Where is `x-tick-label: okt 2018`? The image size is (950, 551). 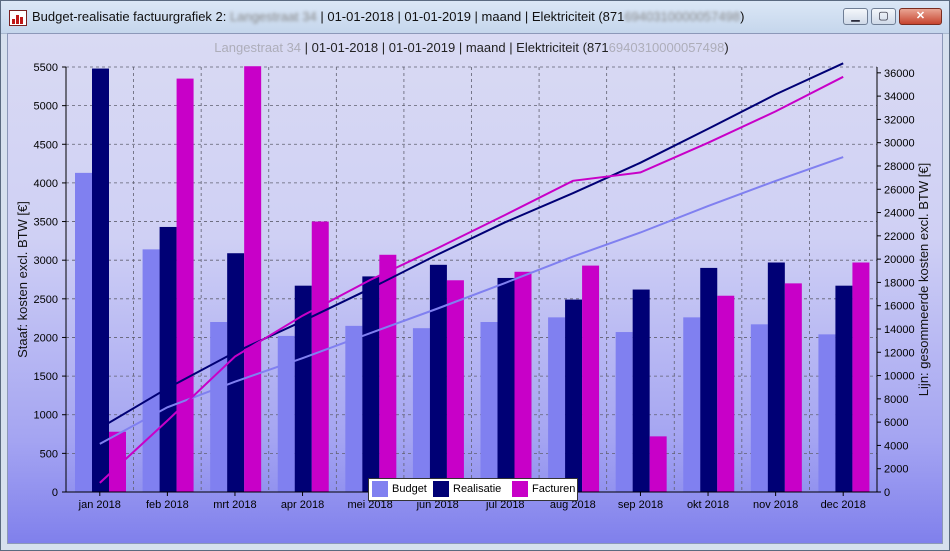 x-tick-label: okt 2018 is located at coordinates (708, 505).